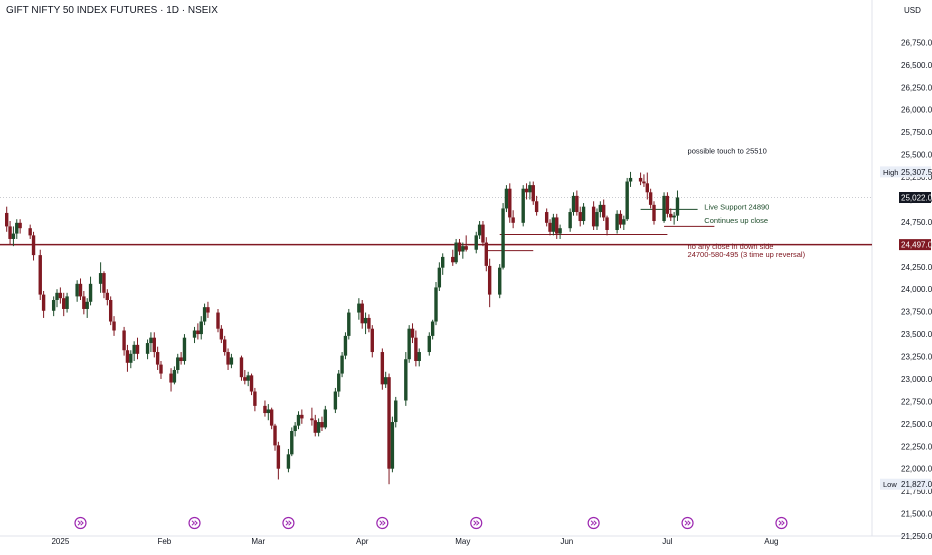 The height and width of the screenshot is (555, 932). I want to click on price-label-name: High, so click(890, 172).